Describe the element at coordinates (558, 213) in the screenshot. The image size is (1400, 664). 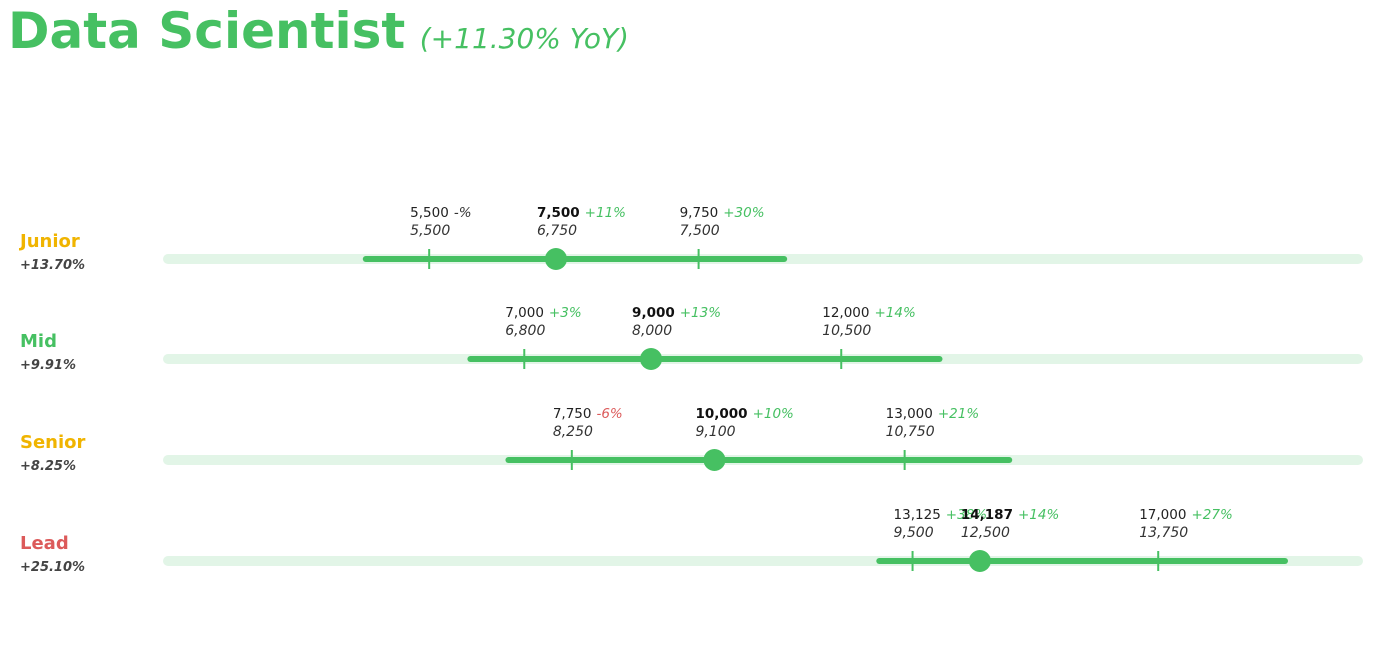
I see `value-amount: 7,500` at that location.